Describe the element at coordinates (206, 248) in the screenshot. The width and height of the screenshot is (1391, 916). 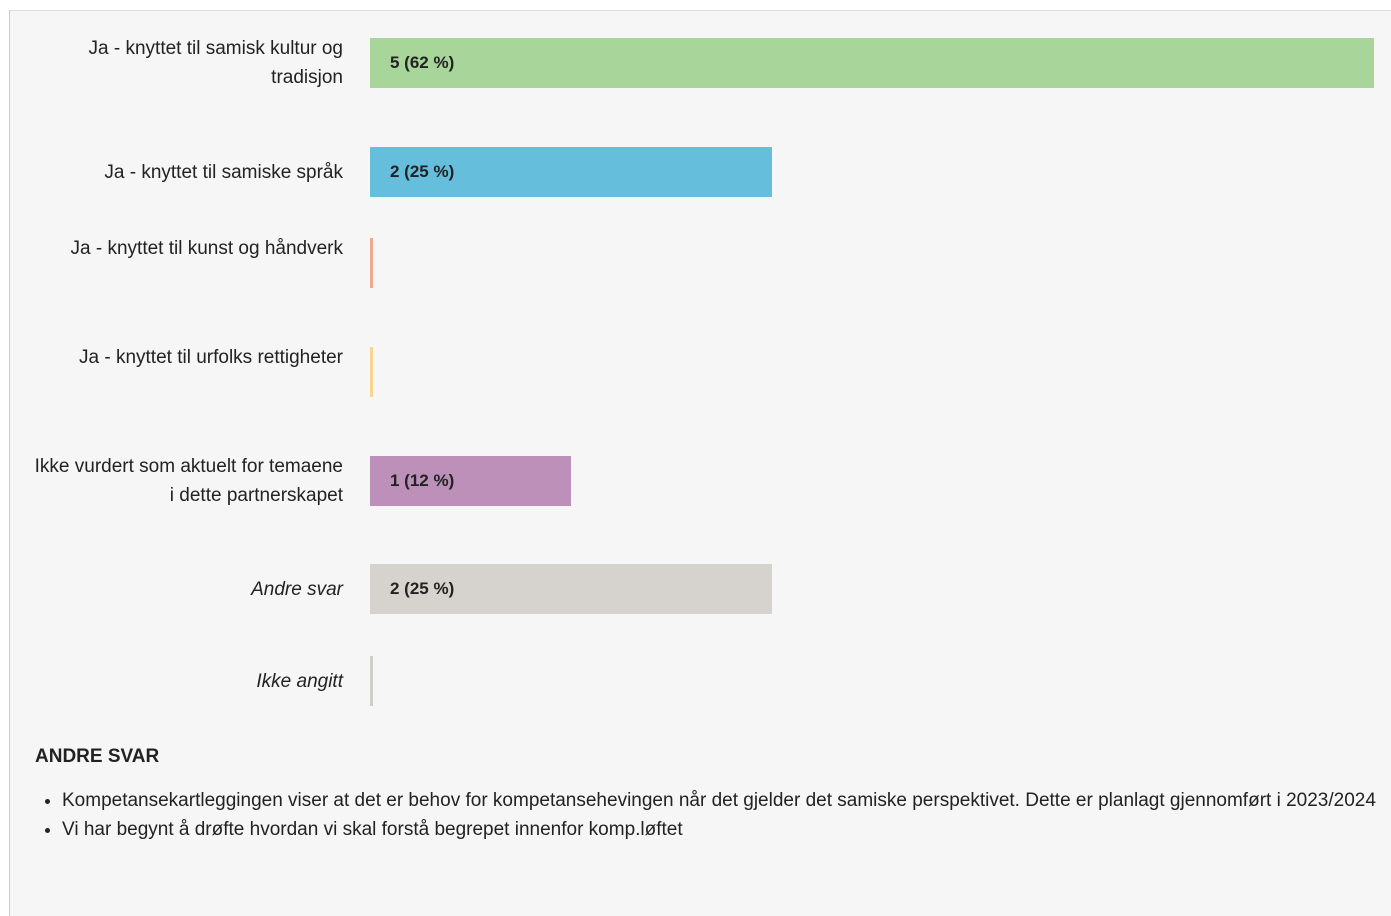
I see `category-label: Ja - knyttet til kunst og håndverk` at that location.